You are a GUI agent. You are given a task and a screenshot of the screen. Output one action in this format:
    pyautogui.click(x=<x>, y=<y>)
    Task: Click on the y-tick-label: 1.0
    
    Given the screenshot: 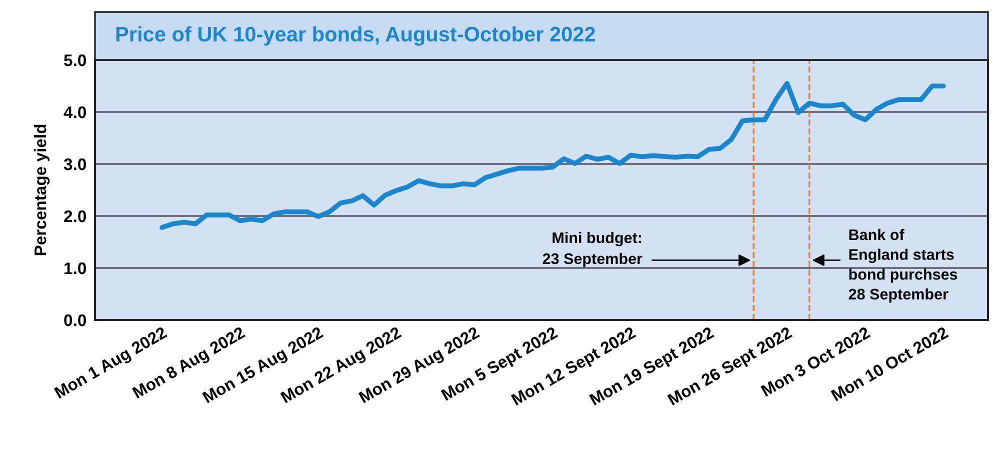 What is the action you would take?
    pyautogui.click(x=75, y=268)
    